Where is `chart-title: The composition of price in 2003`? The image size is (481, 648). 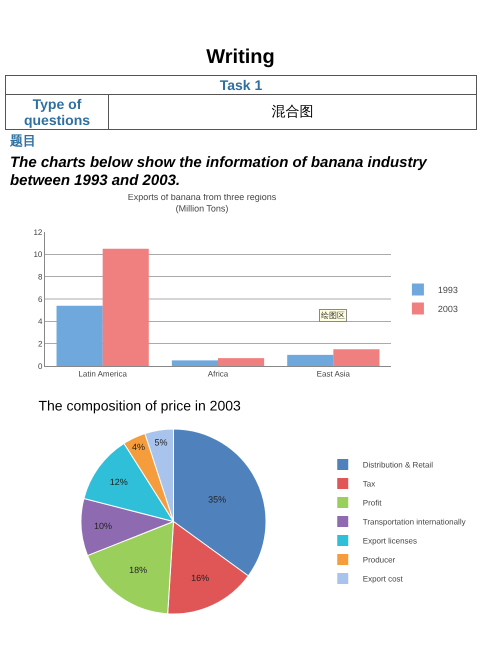 chart-title: The composition of price in 2003 is located at coordinates (140, 406).